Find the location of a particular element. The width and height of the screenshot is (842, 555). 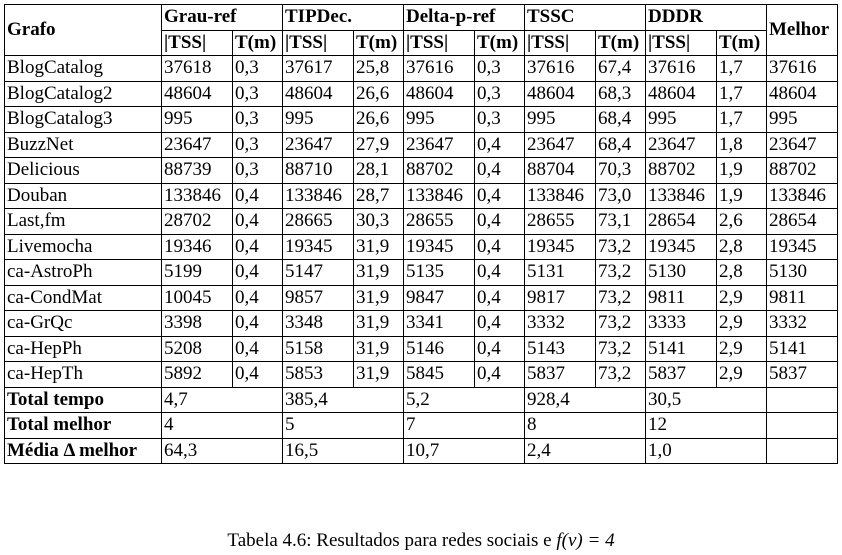

cell-tss: 5837 is located at coordinates (681, 374).